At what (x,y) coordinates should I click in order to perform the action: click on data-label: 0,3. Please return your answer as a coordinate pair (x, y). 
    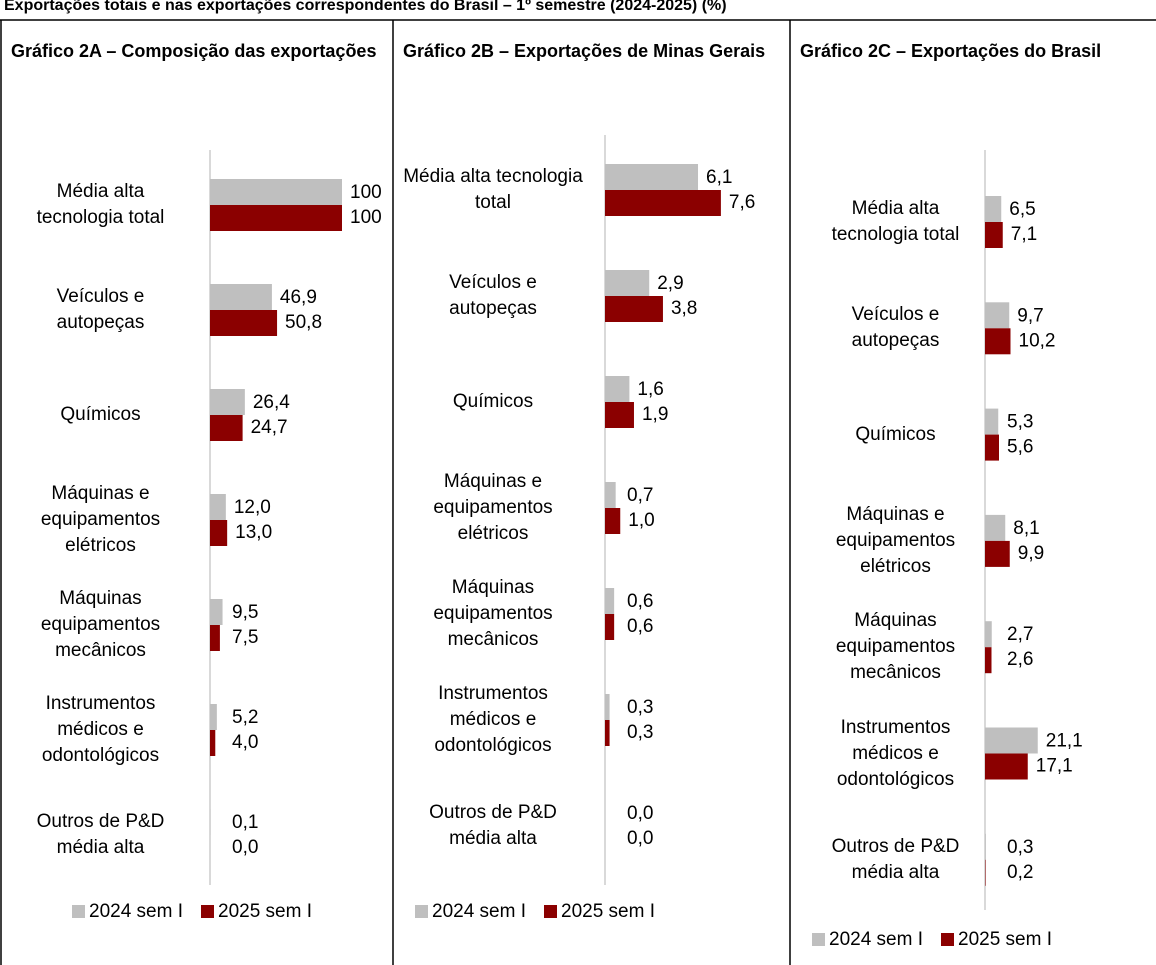
    Looking at the image, I should click on (640, 707).